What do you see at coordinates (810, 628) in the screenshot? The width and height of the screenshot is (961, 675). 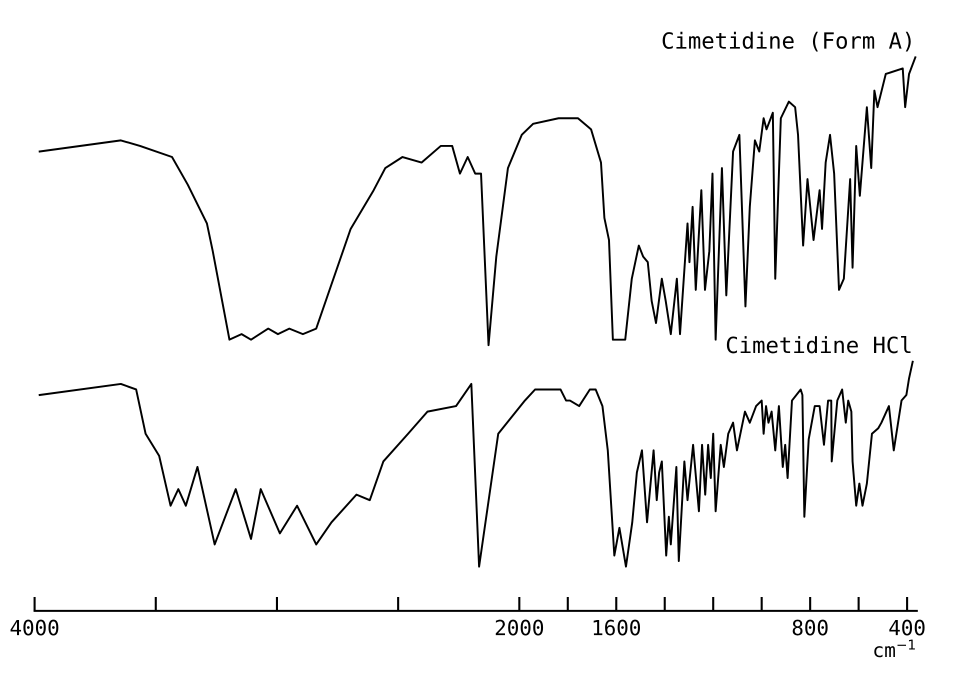 I see `x-tick-label: 800` at bounding box center [810, 628].